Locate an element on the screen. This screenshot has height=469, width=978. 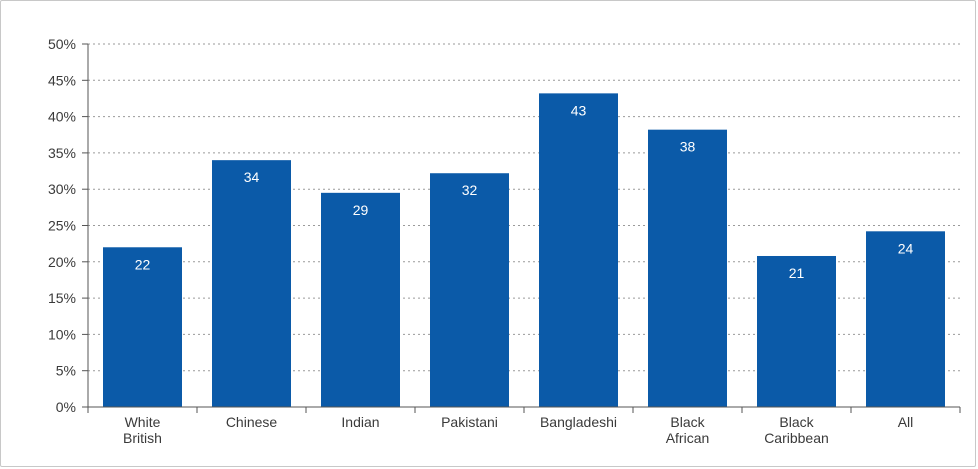
x-tick-label: Indian is located at coordinates (360, 422).